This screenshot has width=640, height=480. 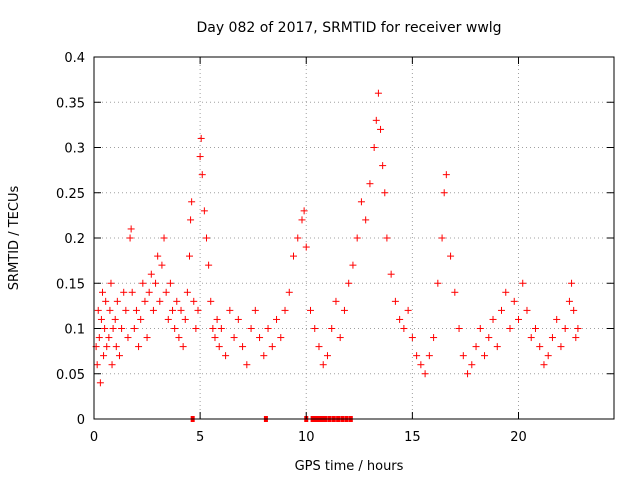 I want to click on x-tick-label: 15, so click(x=412, y=437).